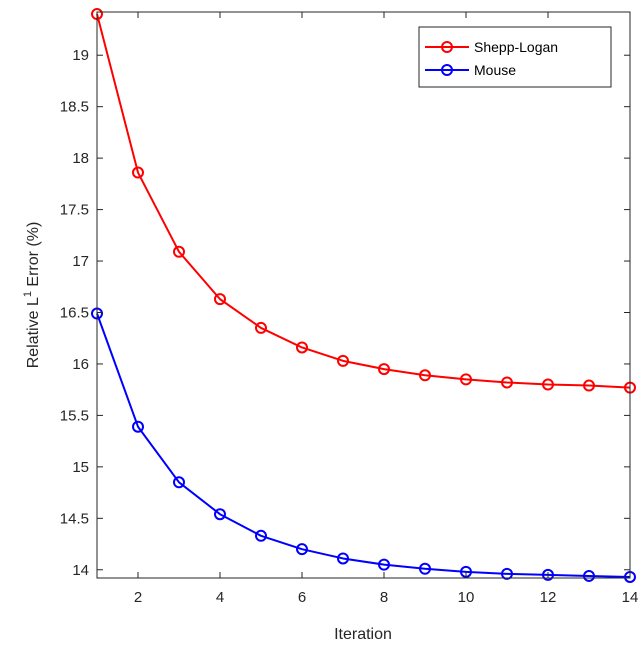  I want to click on x-tick-label: 6, so click(302, 597).